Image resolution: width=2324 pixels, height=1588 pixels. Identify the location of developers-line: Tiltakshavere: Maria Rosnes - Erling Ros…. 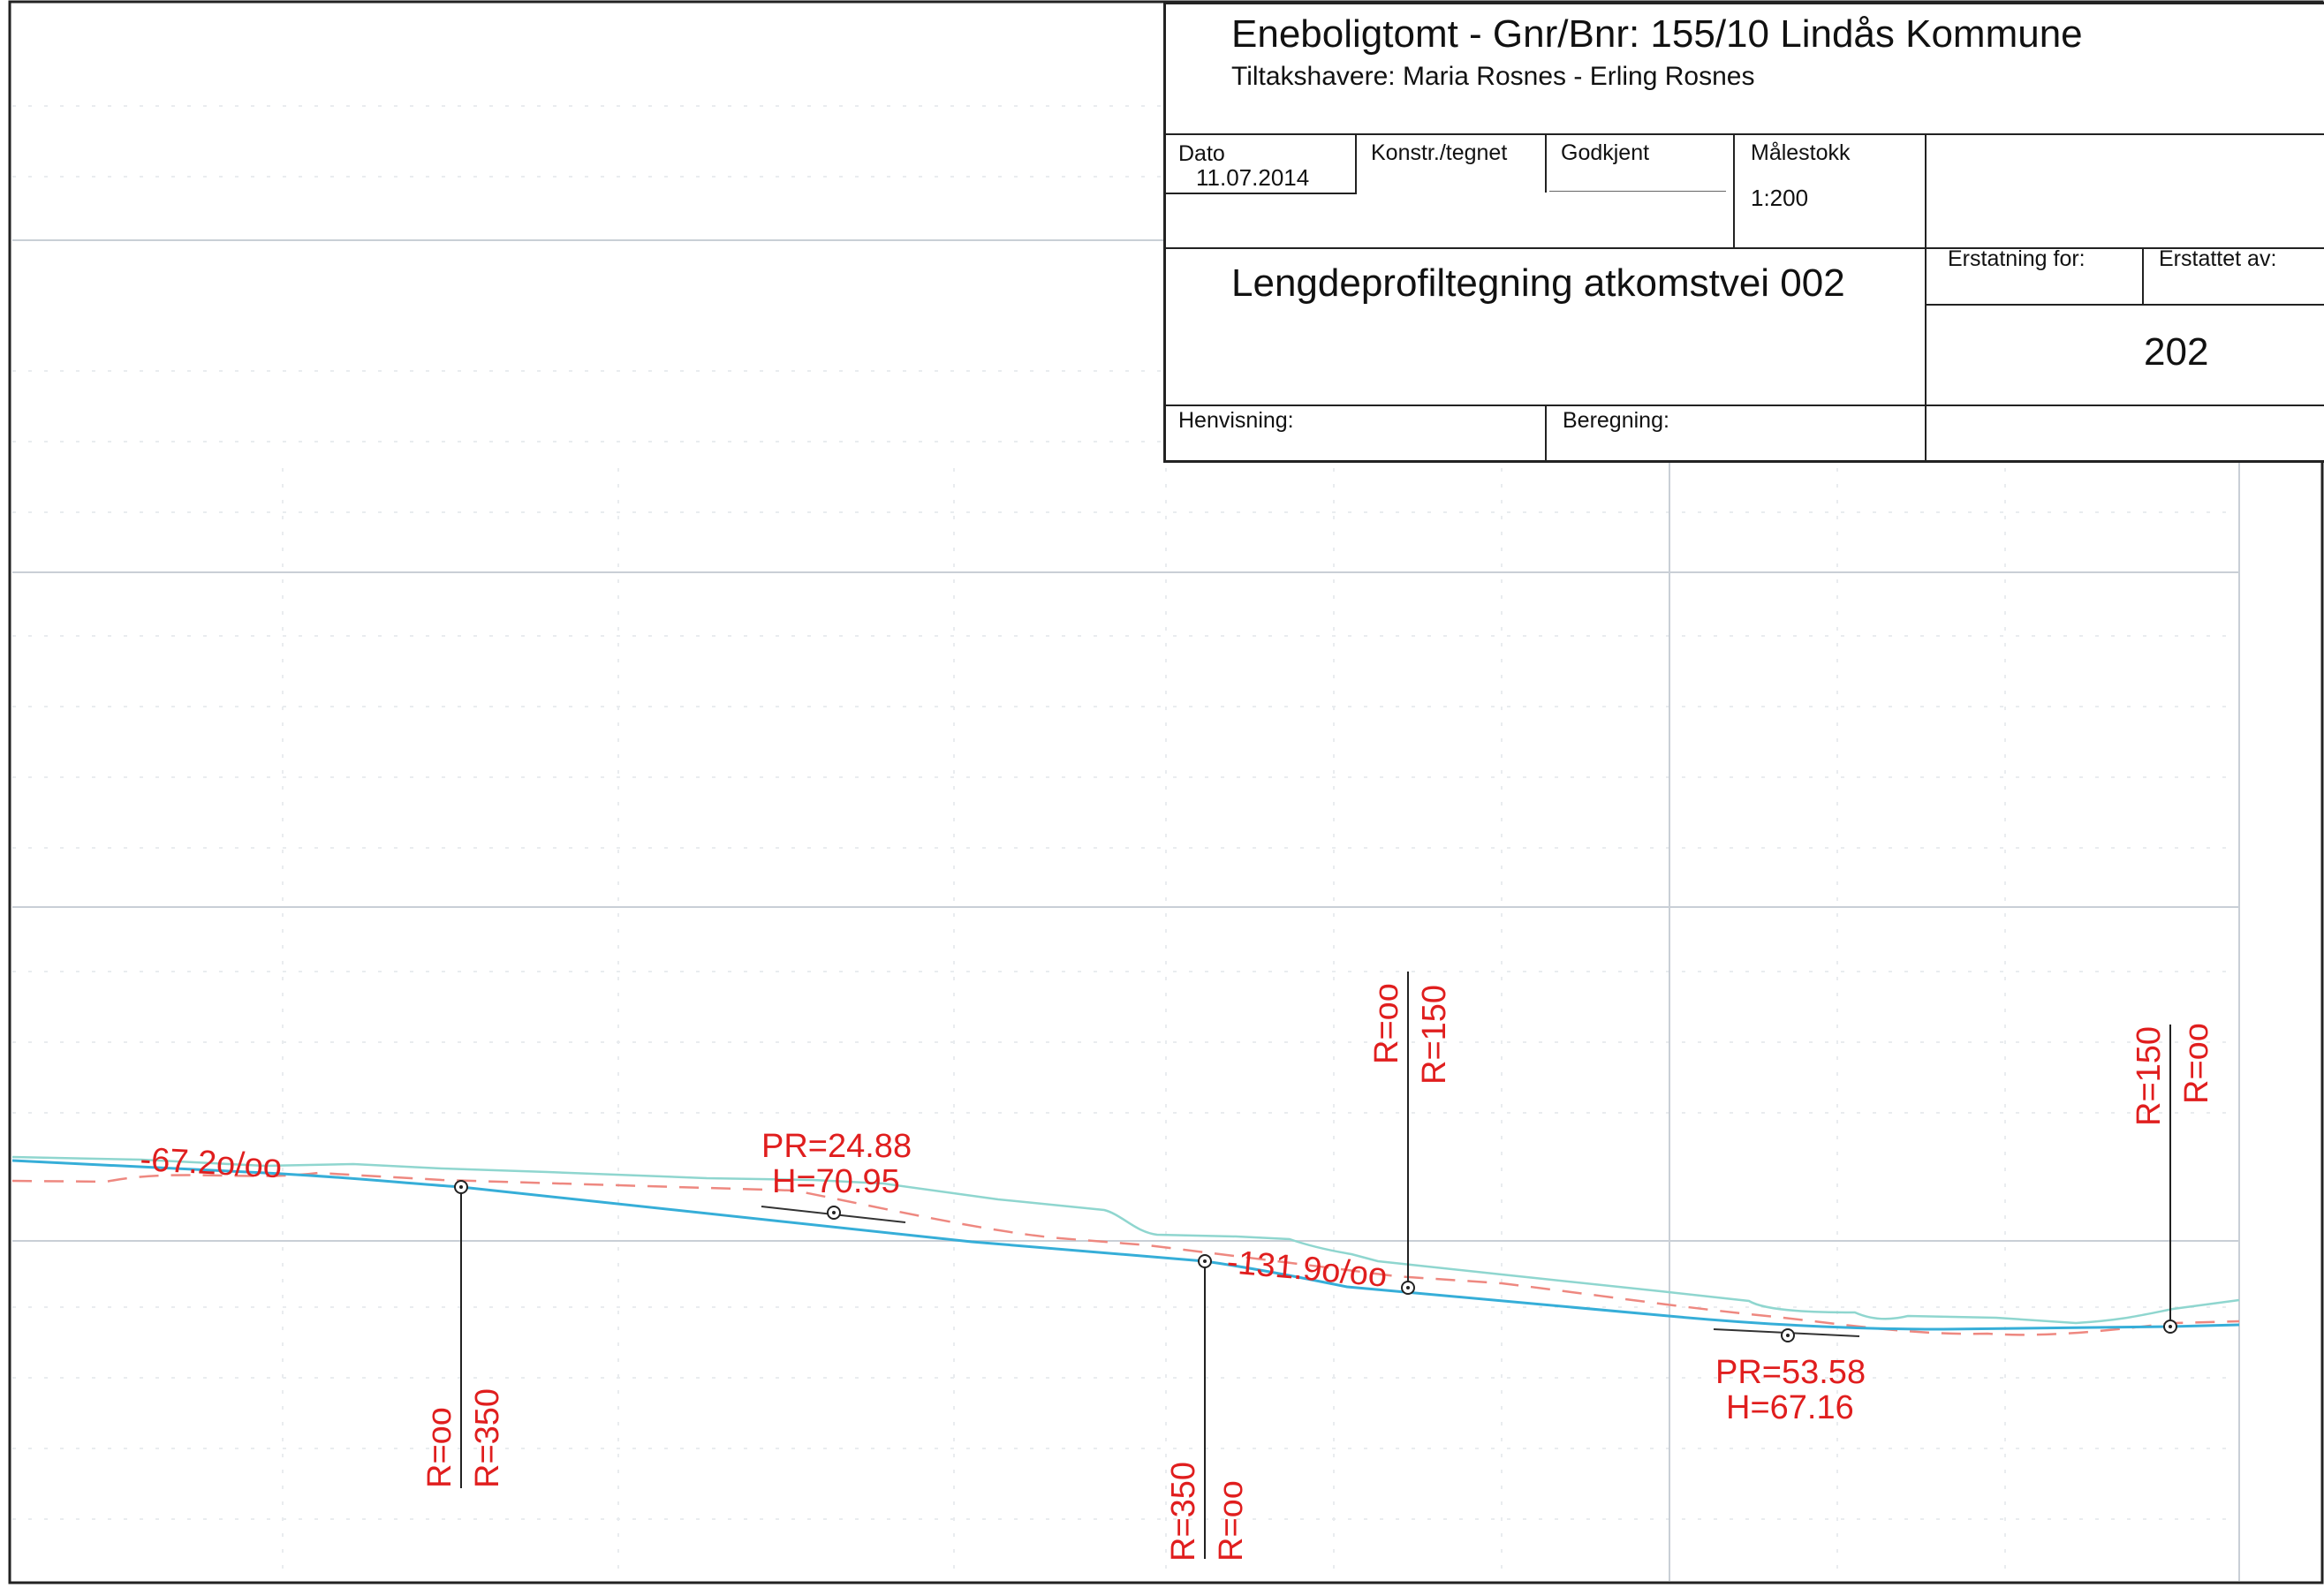
(1493, 76).